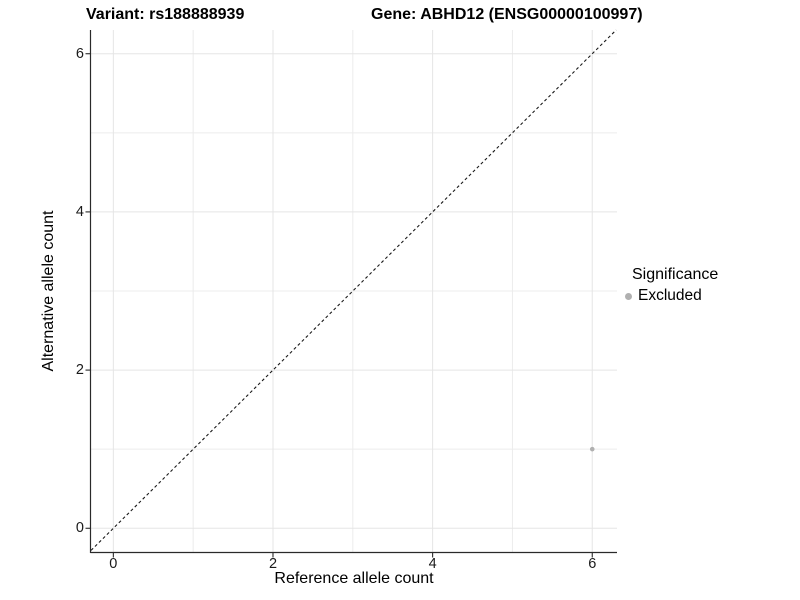 This screenshot has height=600, width=800. Describe the element at coordinates (628, 296) in the screenshot. I see `legend-point-icon` at that location.